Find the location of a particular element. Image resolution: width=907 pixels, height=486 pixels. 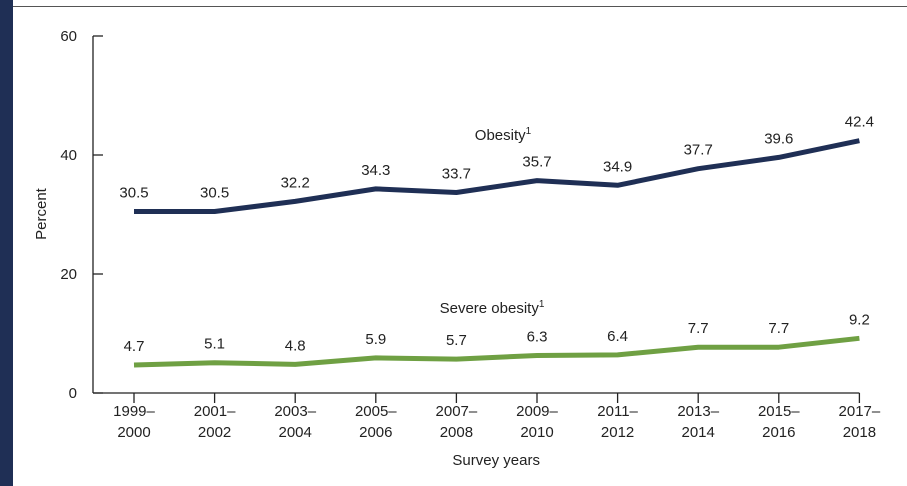

x-tick-label: 2007– is located at coordinates (457, 411).